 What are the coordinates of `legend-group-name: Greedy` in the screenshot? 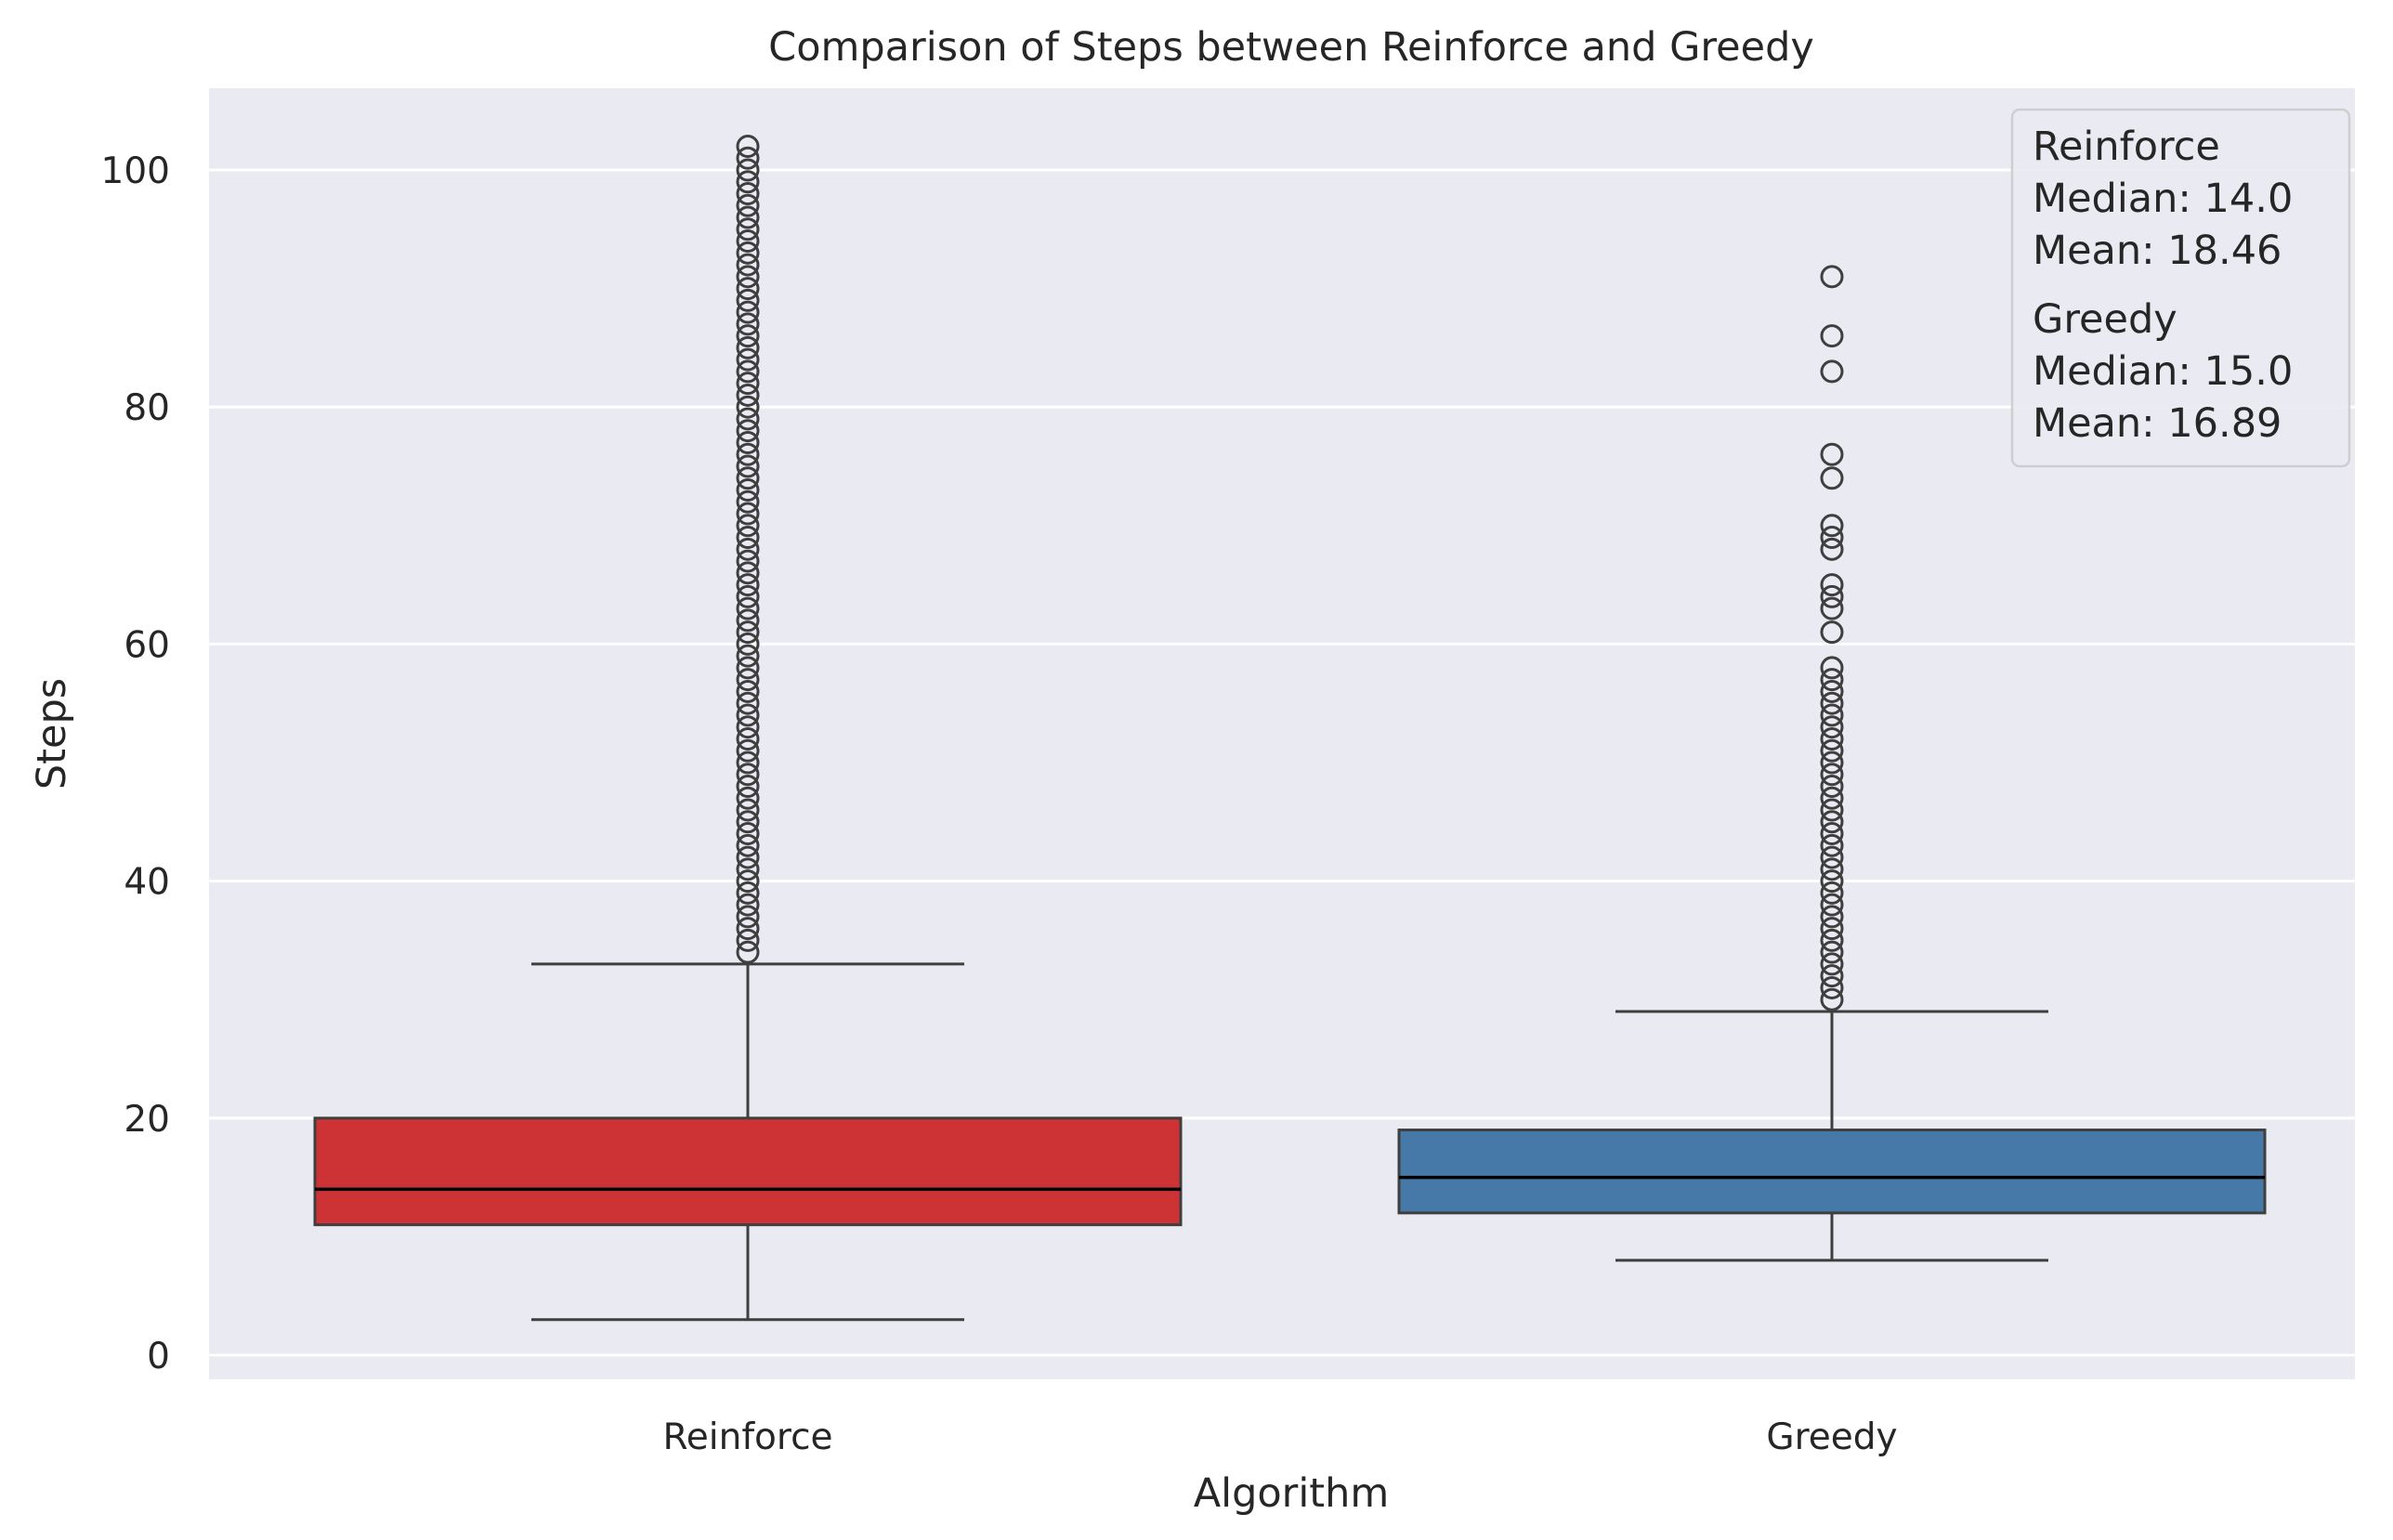 It's located at (2105, 319).